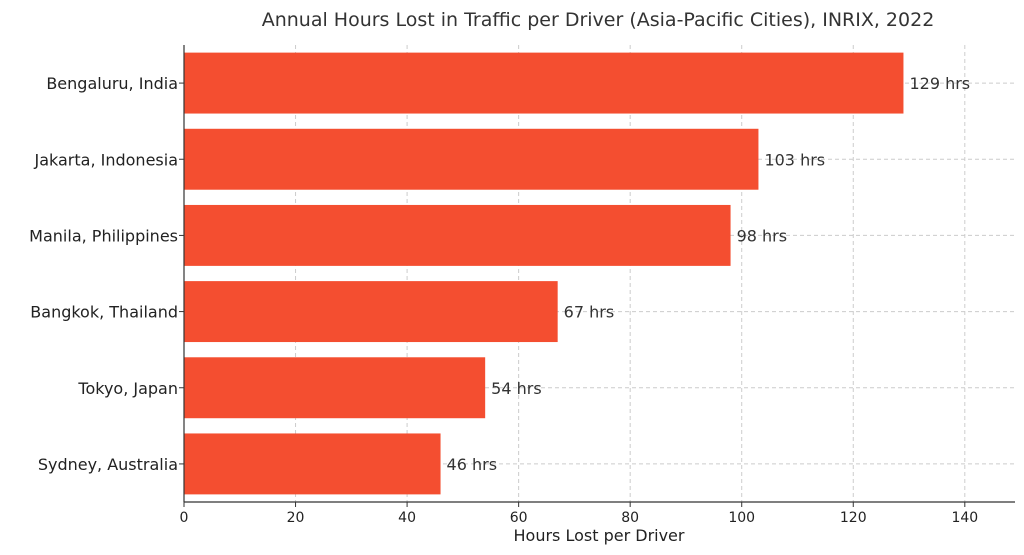  I want to click on category-label-3: Bangkok, Thailand, so click(104, 312).